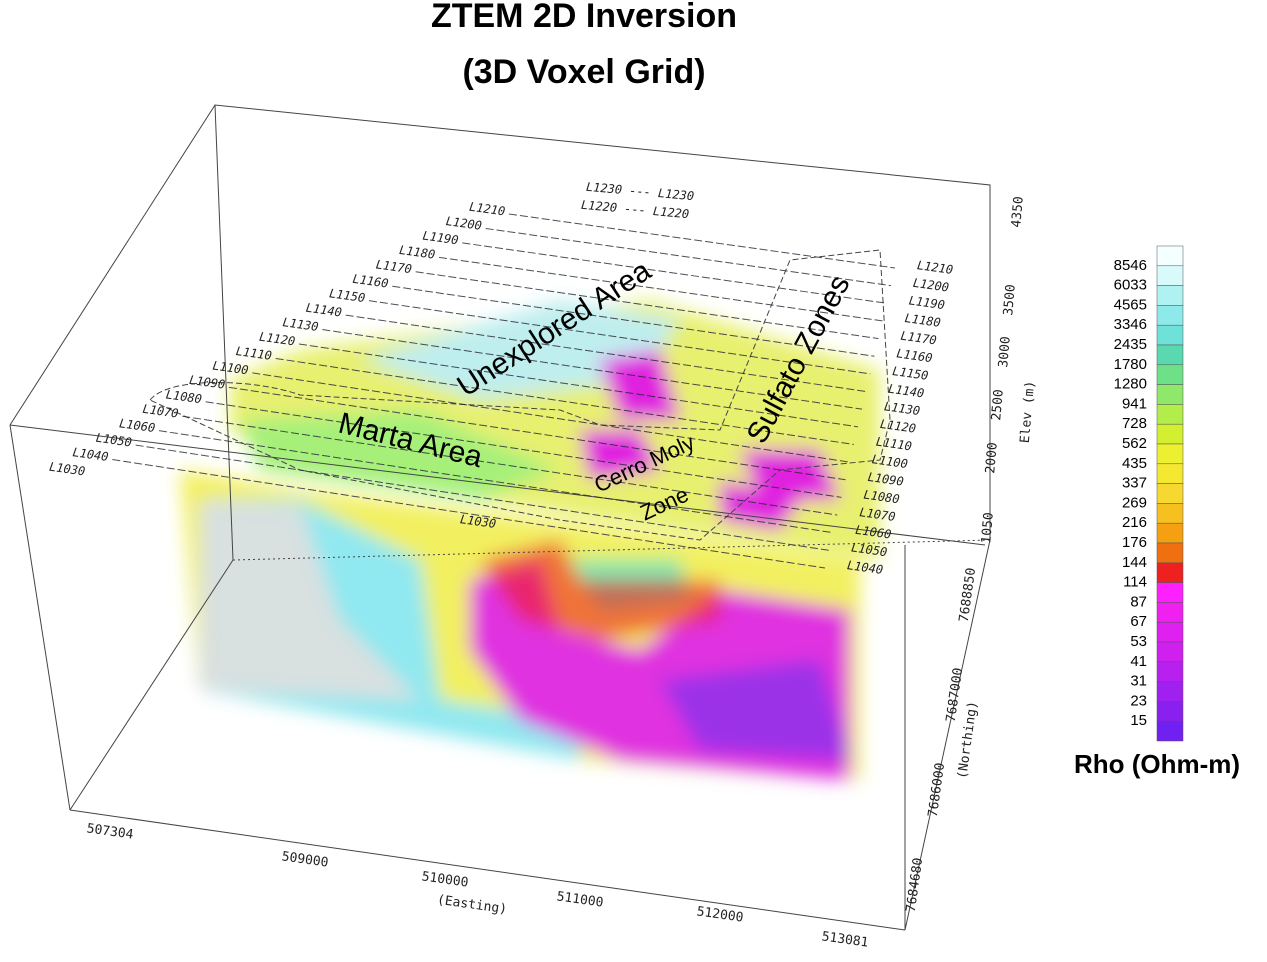 Image resolution: width=1267 pixels, height=962 pixels. Describe the element at coordinates (445, 879) in the screenshot. I see `easting-tick-label: 510000` at that location.